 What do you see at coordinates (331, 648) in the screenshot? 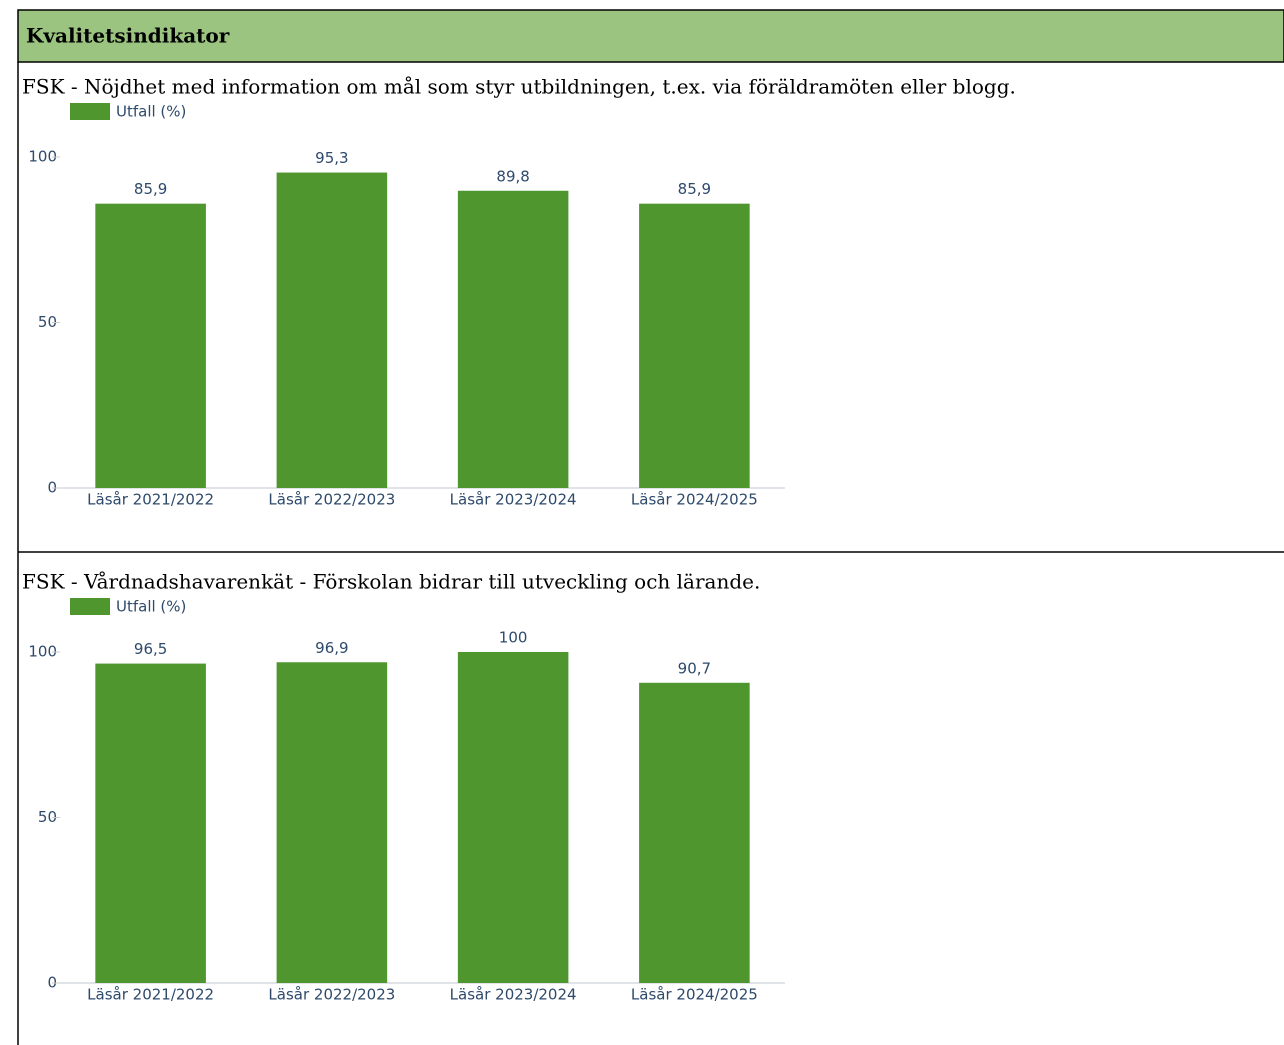
I see `data-label: 96,9` at bounding box center [331, 648].